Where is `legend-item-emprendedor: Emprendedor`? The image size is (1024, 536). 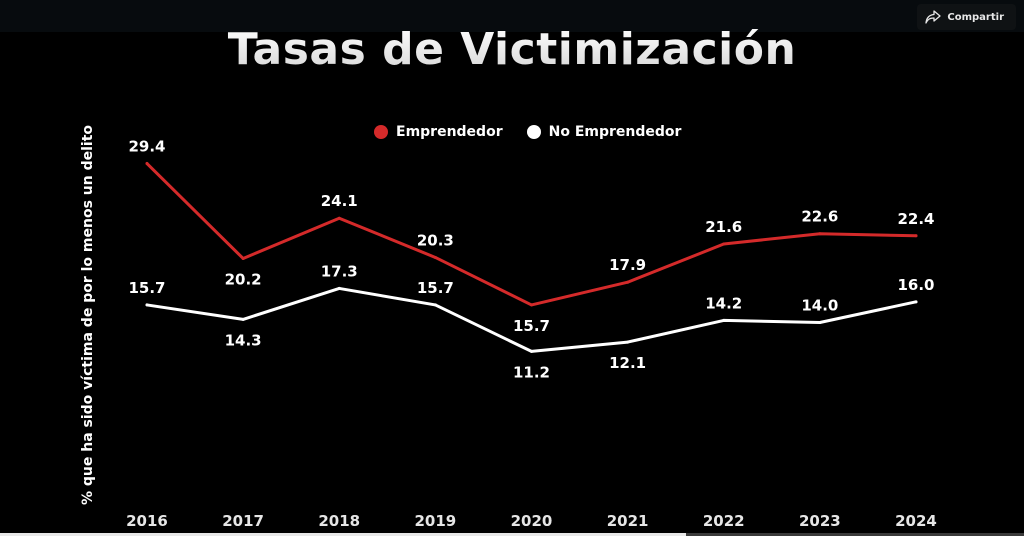
legend-item-emprendedor: Emprendedor is located at coordinates (438, 132).